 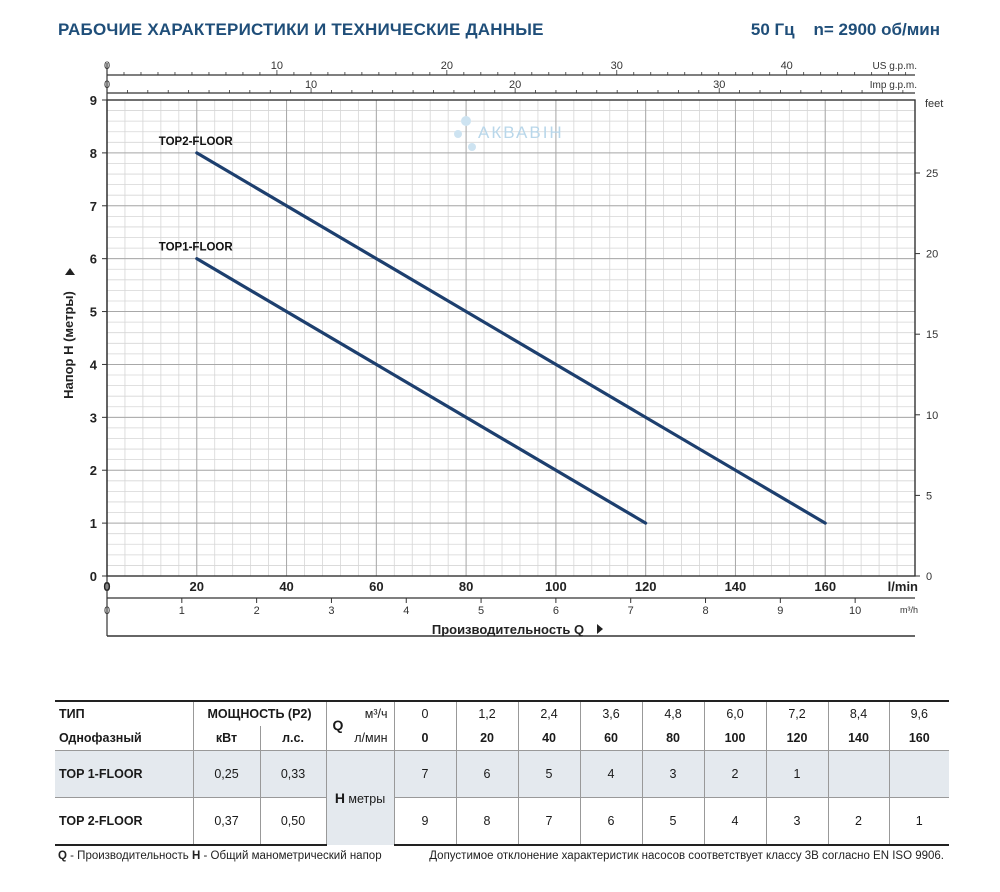 I want to click on lmin-value: 120, so click(x=797, y=738).